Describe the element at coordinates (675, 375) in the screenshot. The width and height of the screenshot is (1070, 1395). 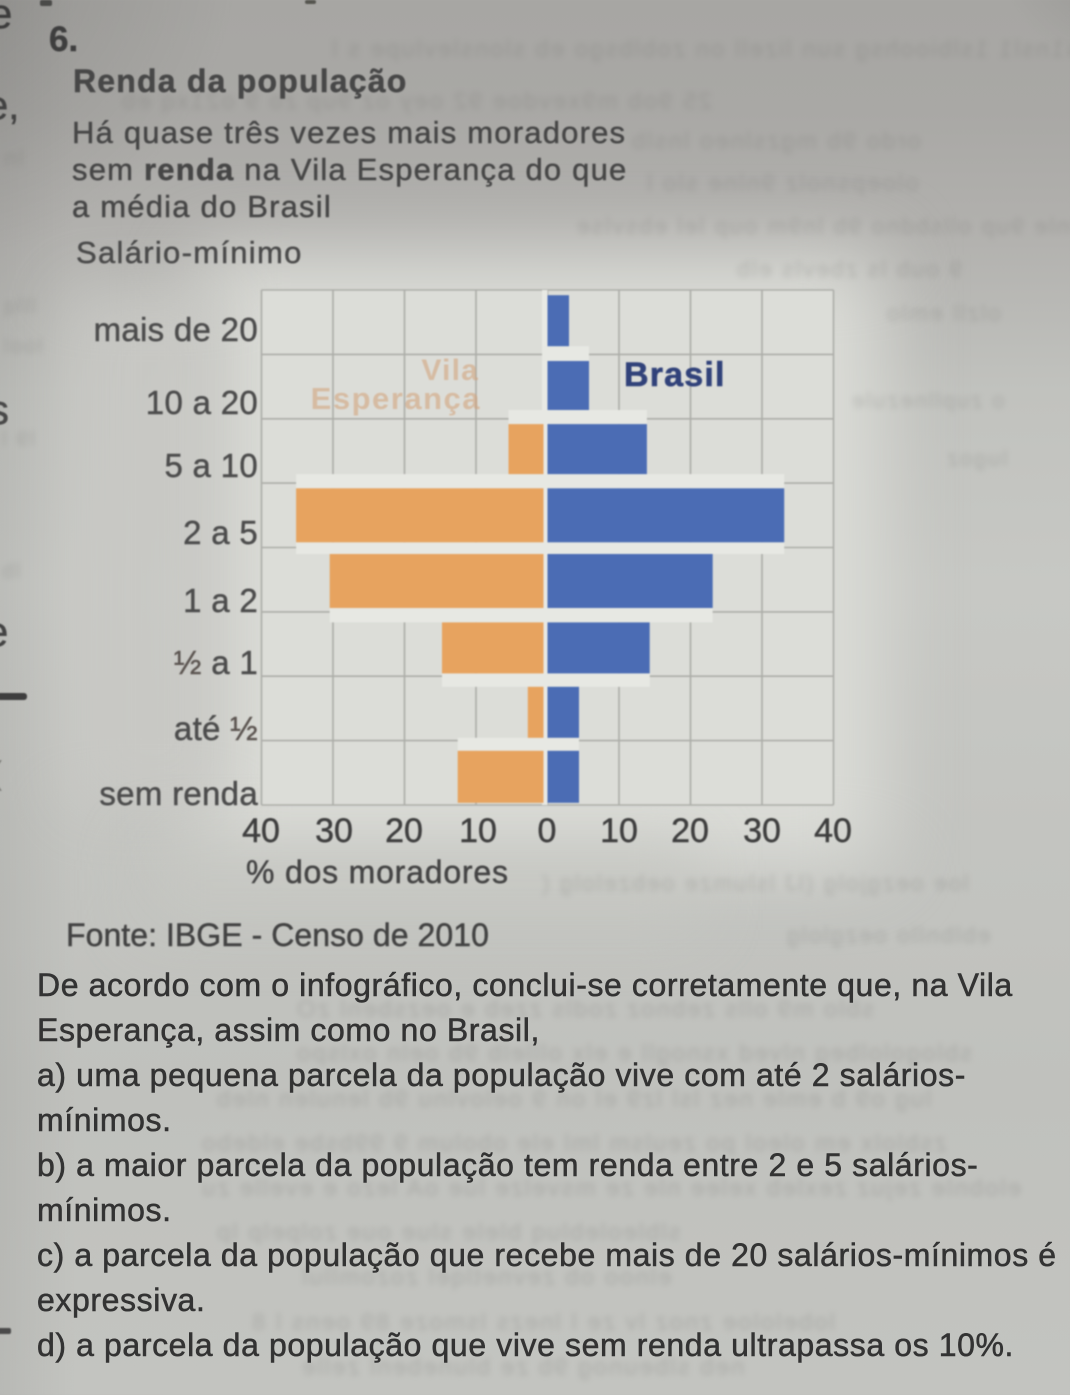
I see `svg-text: Brasil` at that location.